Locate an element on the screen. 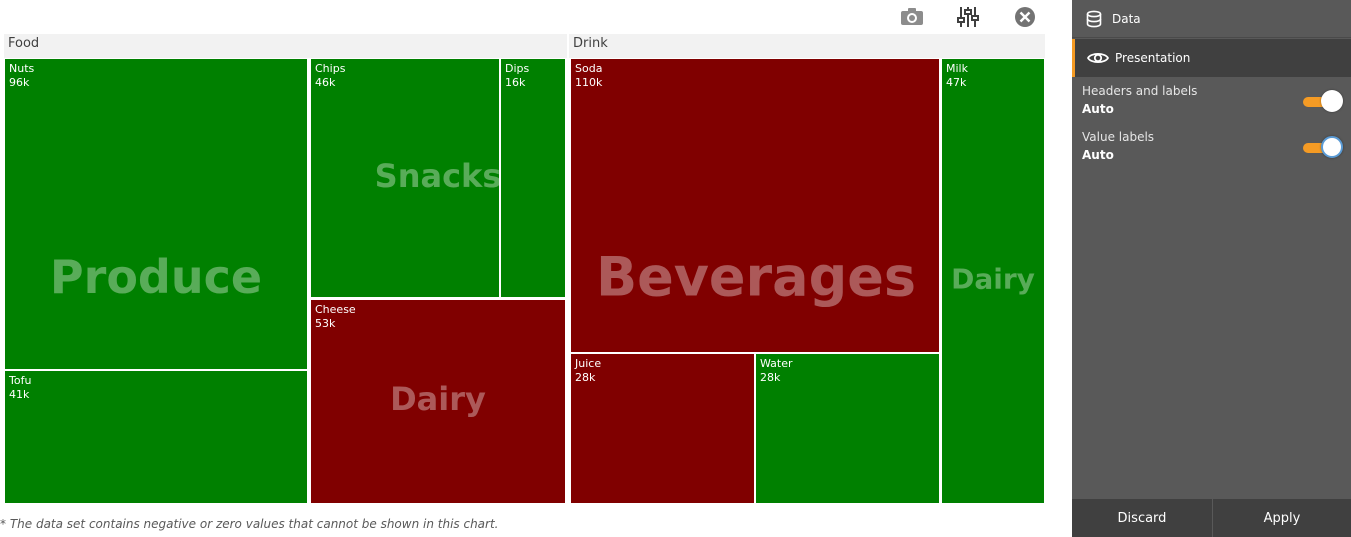 The image size is (1351, 537). group-header-food: Food is located at coordinates (285, 46).